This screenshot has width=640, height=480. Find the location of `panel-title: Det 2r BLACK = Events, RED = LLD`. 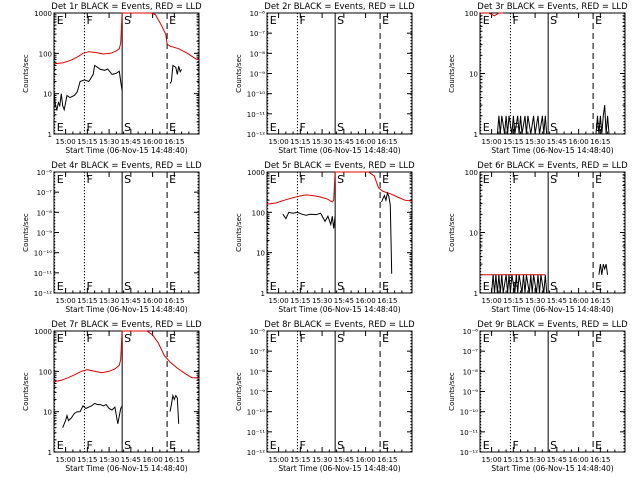

panel-title: Det 2r BLACK = Events, RED = LLD is located at coordinates (339, 7).